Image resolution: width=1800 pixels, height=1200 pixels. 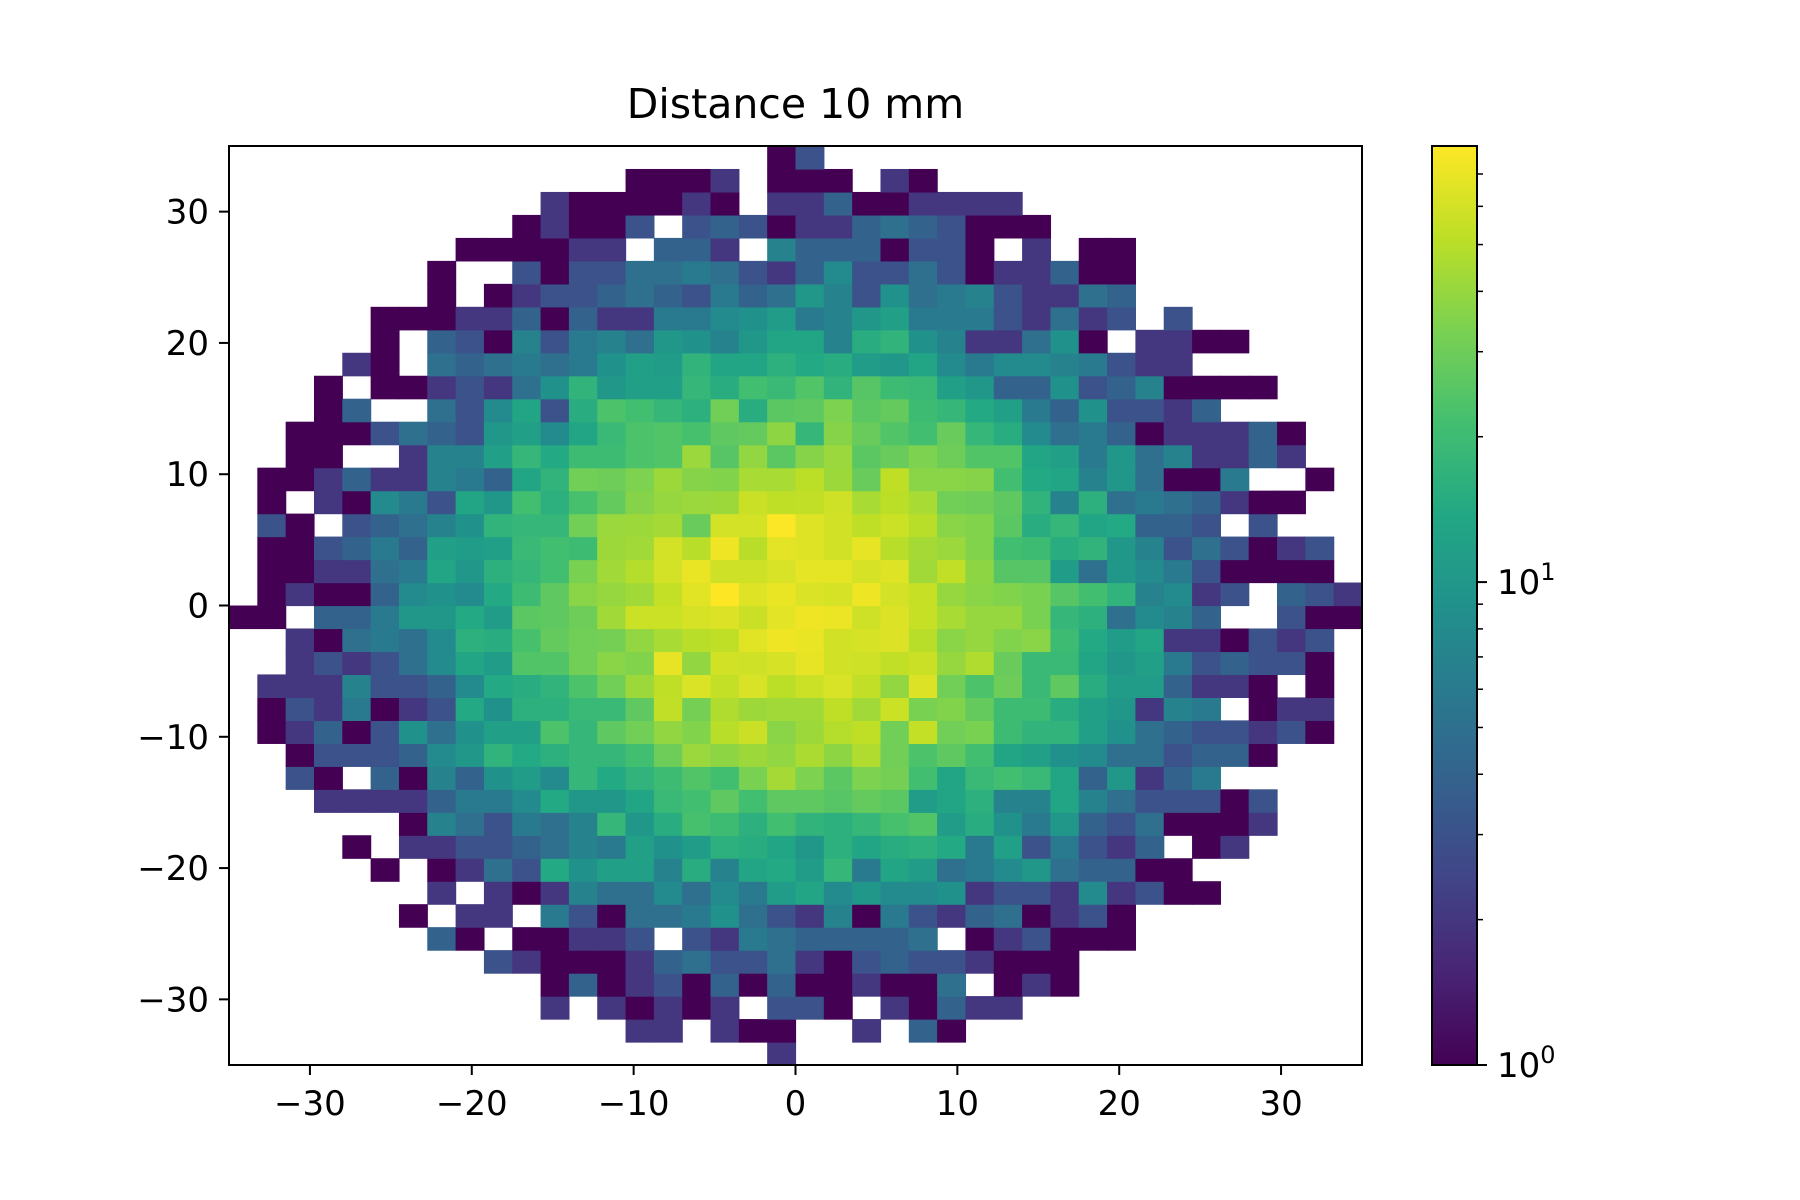 What do you see at coordinates (1119, 1104) in the screenshot?
I see `x-tick-label: 20` at bounding box center [1119, 1104].